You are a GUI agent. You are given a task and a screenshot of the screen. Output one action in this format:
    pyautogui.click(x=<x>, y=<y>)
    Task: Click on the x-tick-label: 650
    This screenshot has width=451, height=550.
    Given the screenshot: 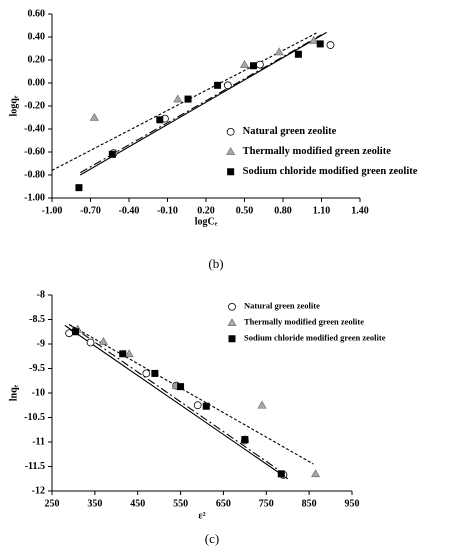 What is the action you would take?
    pyautogui.click(x=223, y=503)
    